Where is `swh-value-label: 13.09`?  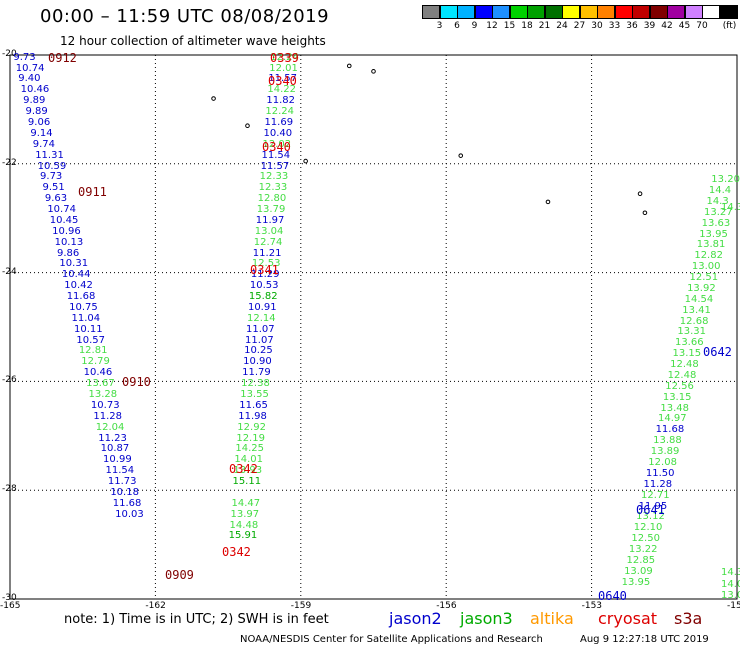 swh-value-label: 13.09 is located at coordinates (638, 571).